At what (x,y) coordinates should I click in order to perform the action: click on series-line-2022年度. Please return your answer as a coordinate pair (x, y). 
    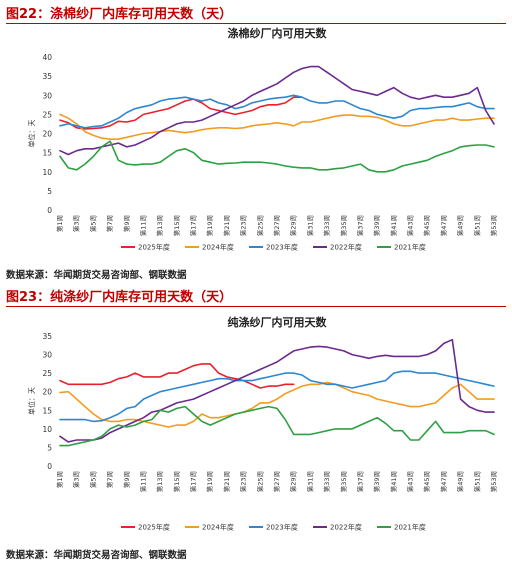
    Looking at the image, I should click on (277, 110).